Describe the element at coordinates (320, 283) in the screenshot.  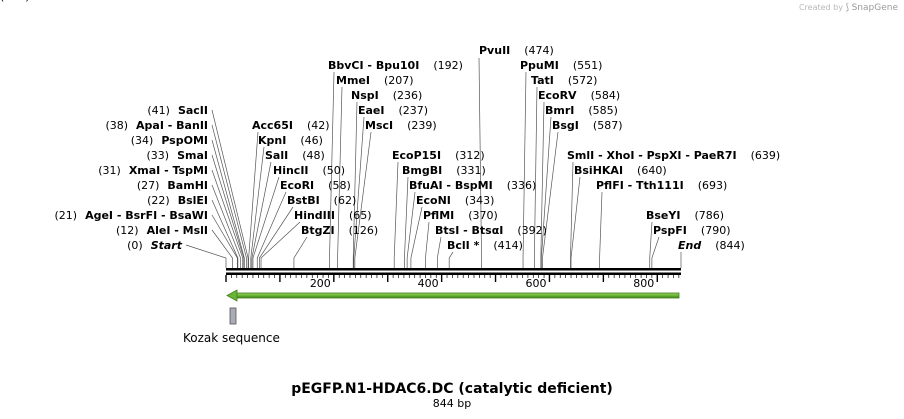
I see `axis-tick-label: 200` at that location.